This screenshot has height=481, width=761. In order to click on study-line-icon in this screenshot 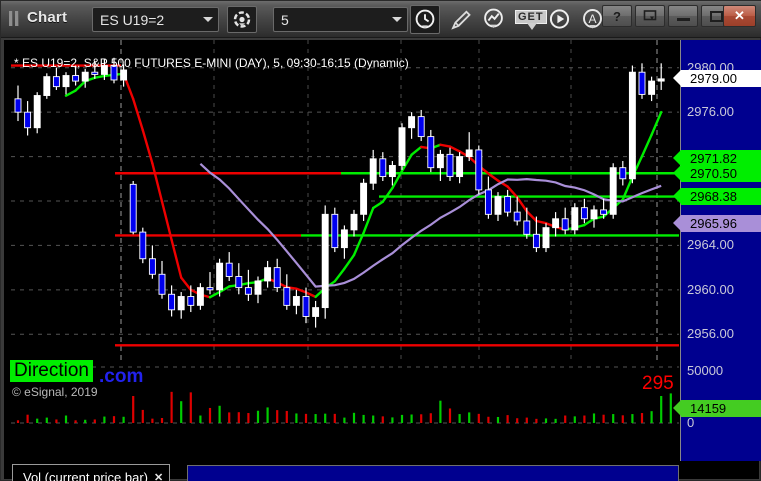, I will do `click(493, 18)`.